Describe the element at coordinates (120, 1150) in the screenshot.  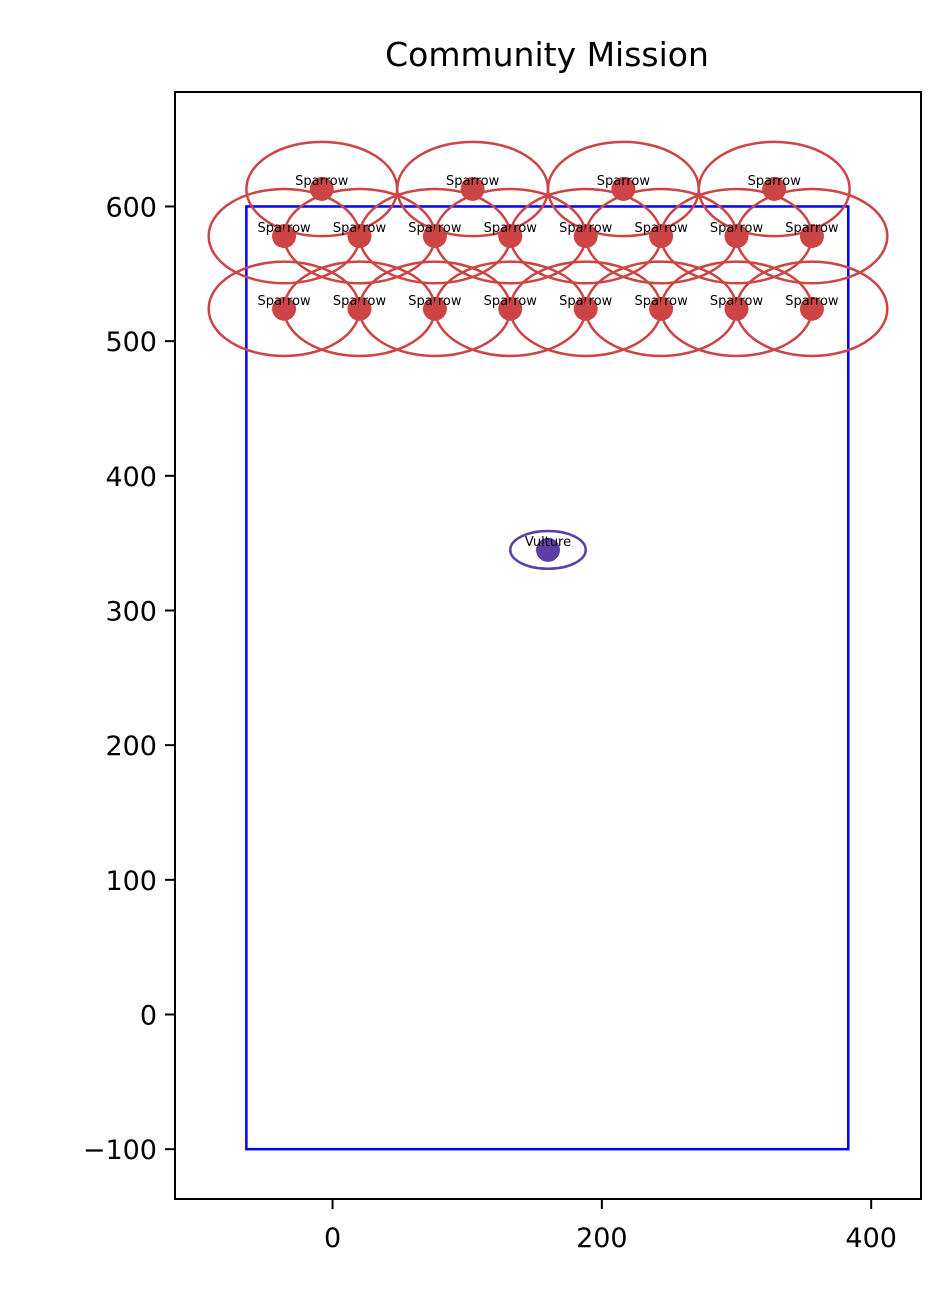
I see `y-tick-label: −100` at that location.